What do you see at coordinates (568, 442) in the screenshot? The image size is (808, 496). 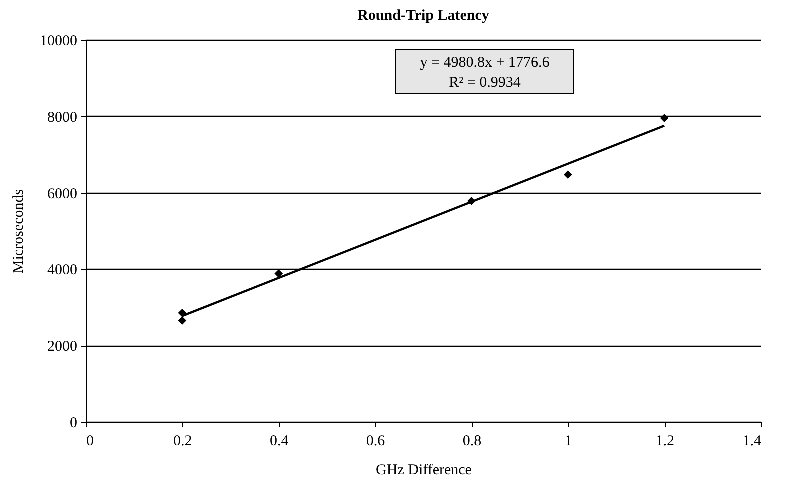 I see `x-tick-label: 1` at bounding box center [568, 442].